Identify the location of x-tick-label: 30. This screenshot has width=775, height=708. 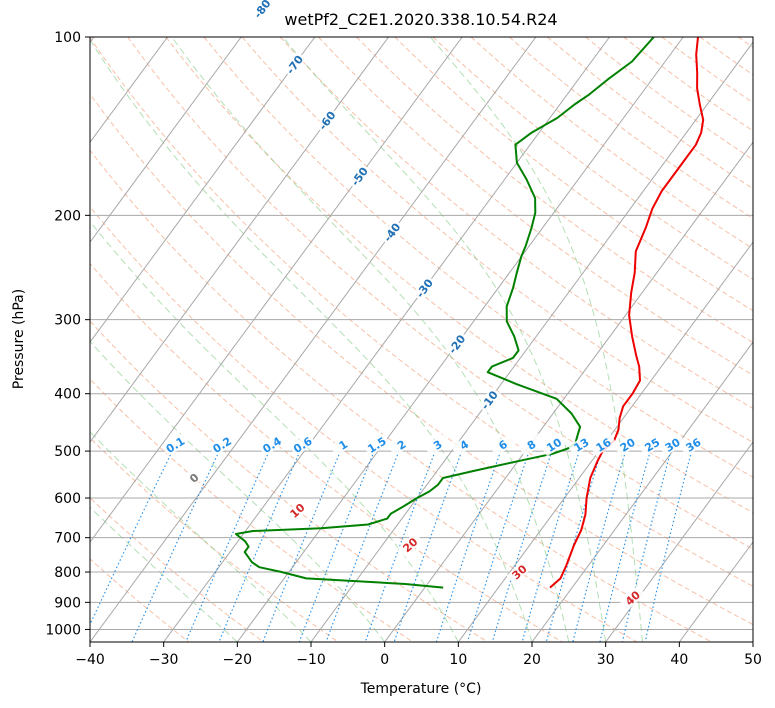
(606, 660).